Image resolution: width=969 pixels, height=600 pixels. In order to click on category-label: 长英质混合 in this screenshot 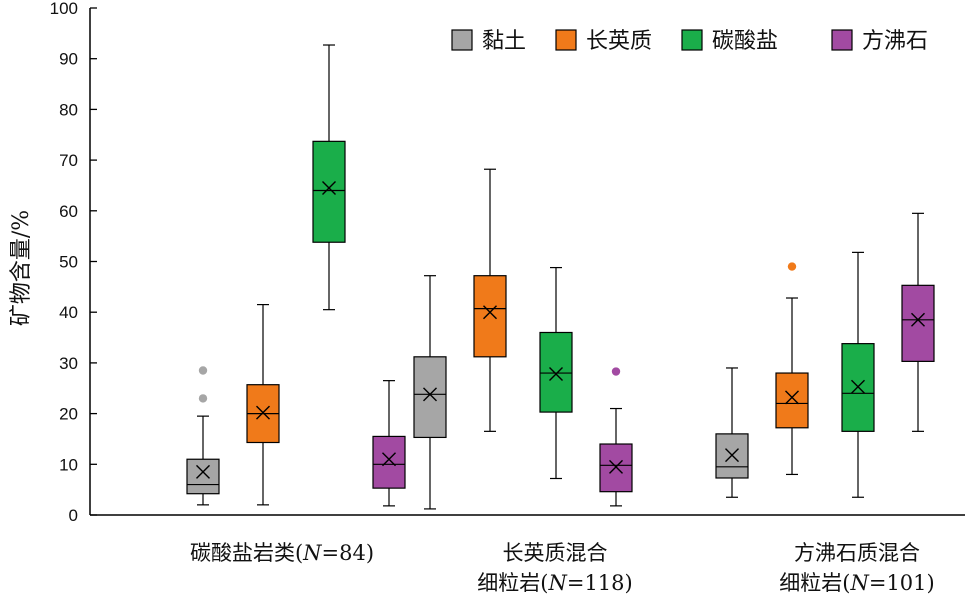, I will do `click(555, 553)`.